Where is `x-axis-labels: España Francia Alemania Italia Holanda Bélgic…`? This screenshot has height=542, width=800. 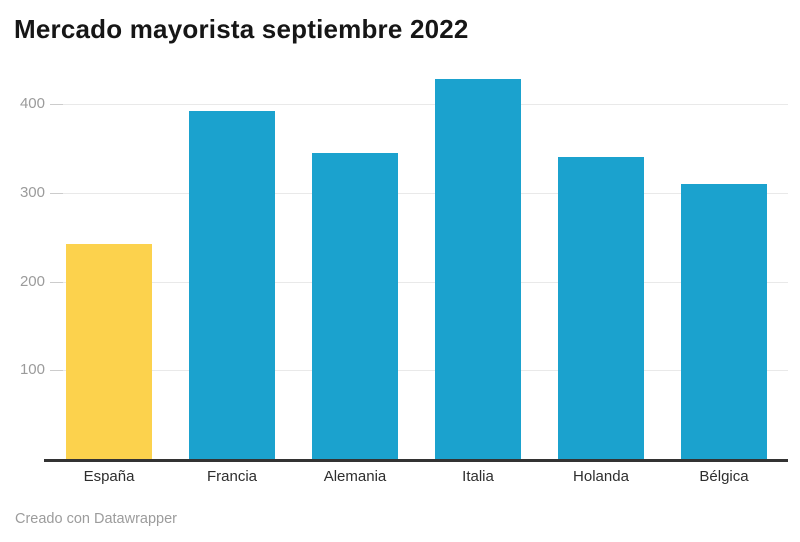 x-axis-labels: España Francia Alemania Italia Holanda Bélgic… is located at coordinates (425, 476).